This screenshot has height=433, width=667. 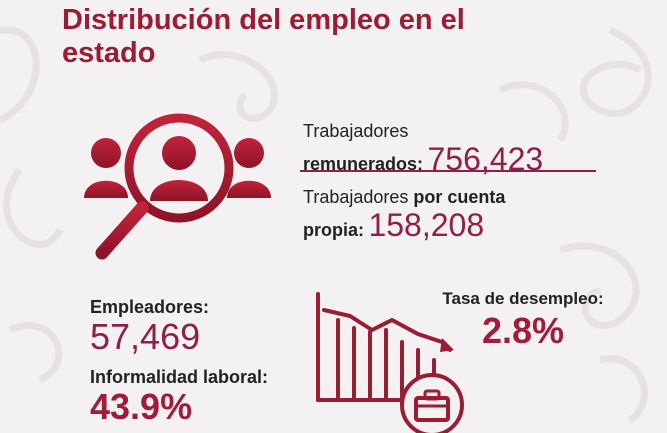 I want to click on empleadores-label: Empleadores:, so click(x=150, y=307).